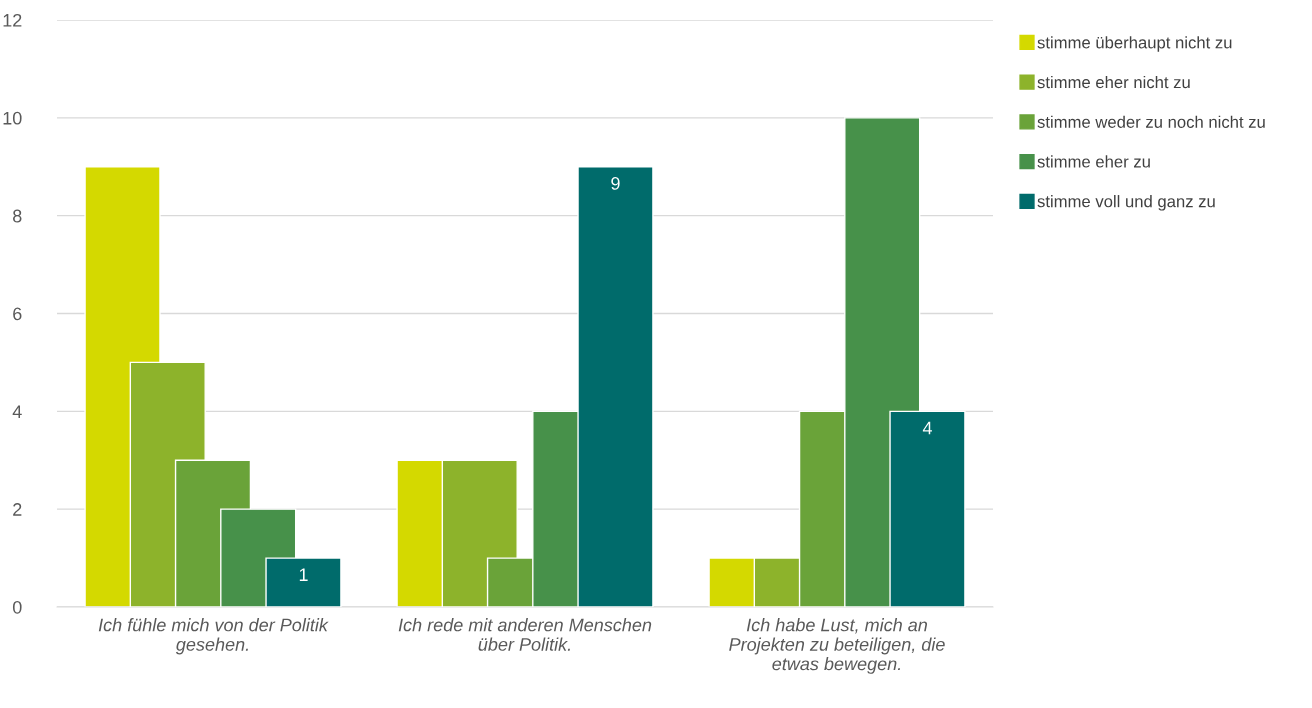  Describe the element at coordinates (17, 509) in the screenshot. I see `y-tick-label: 2` at that location.